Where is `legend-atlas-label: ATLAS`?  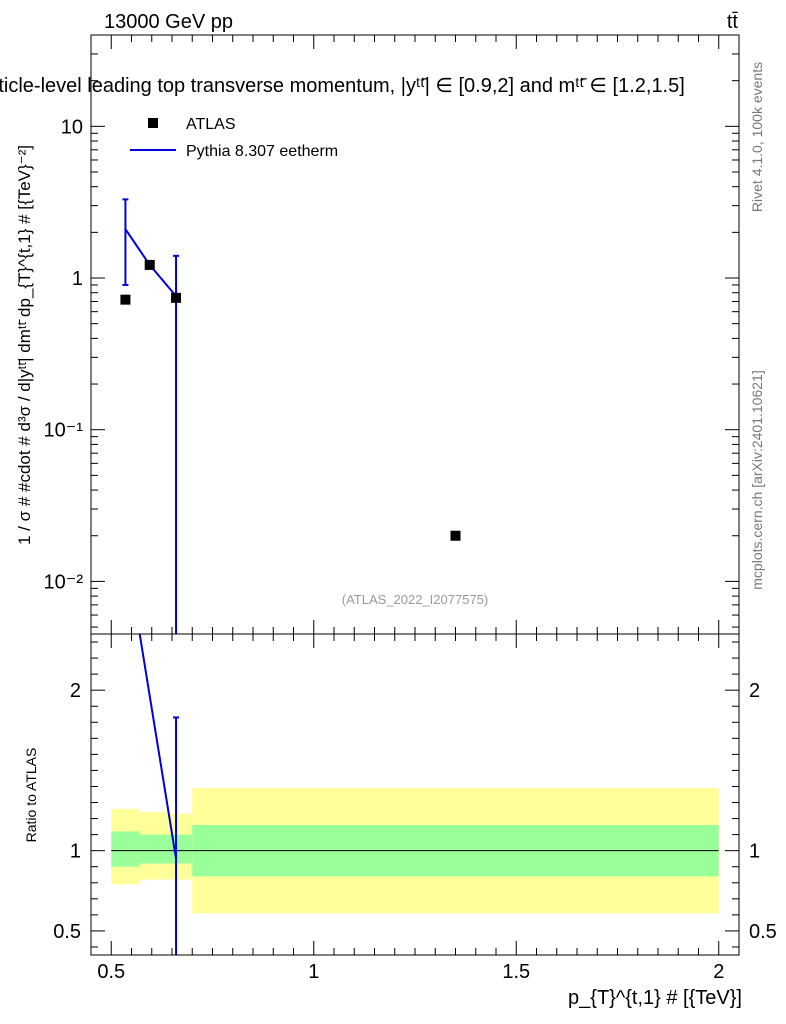
legend-atlas-label: ATLAS is located at coordinates (211, 124).